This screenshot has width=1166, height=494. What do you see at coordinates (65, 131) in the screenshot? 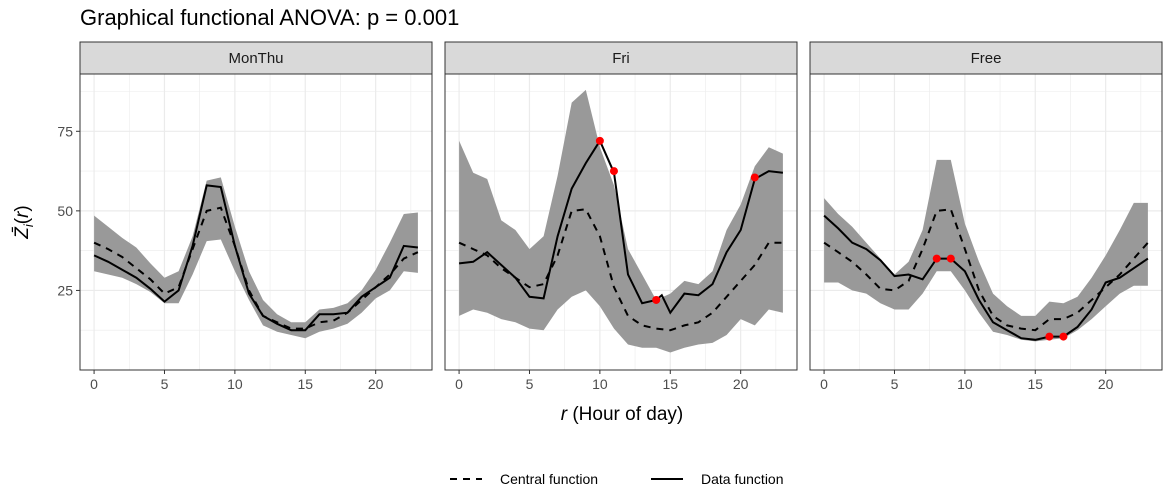
I see `y-tick-label: 75` at bounding box center [65, 131].